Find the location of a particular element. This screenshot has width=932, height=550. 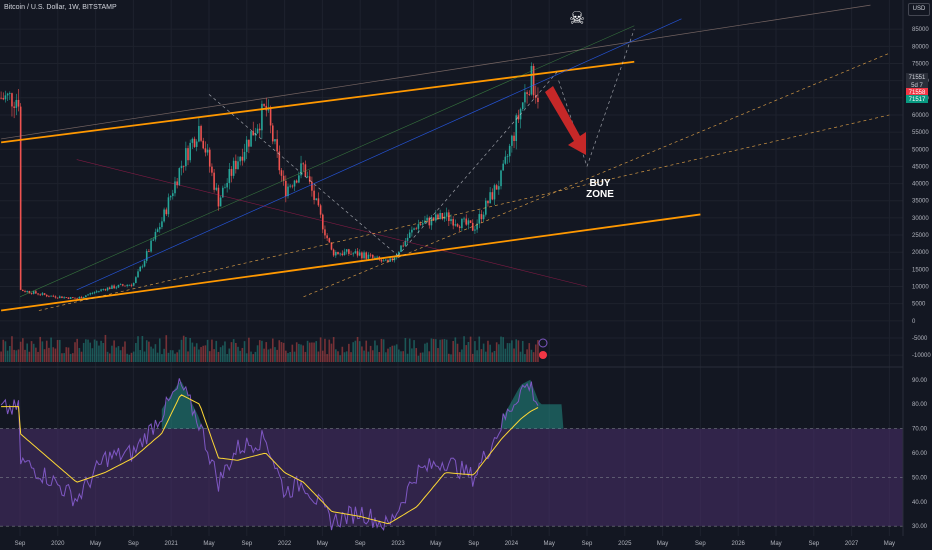

price-label-1: 71551 is located at coordinates (917, 78).